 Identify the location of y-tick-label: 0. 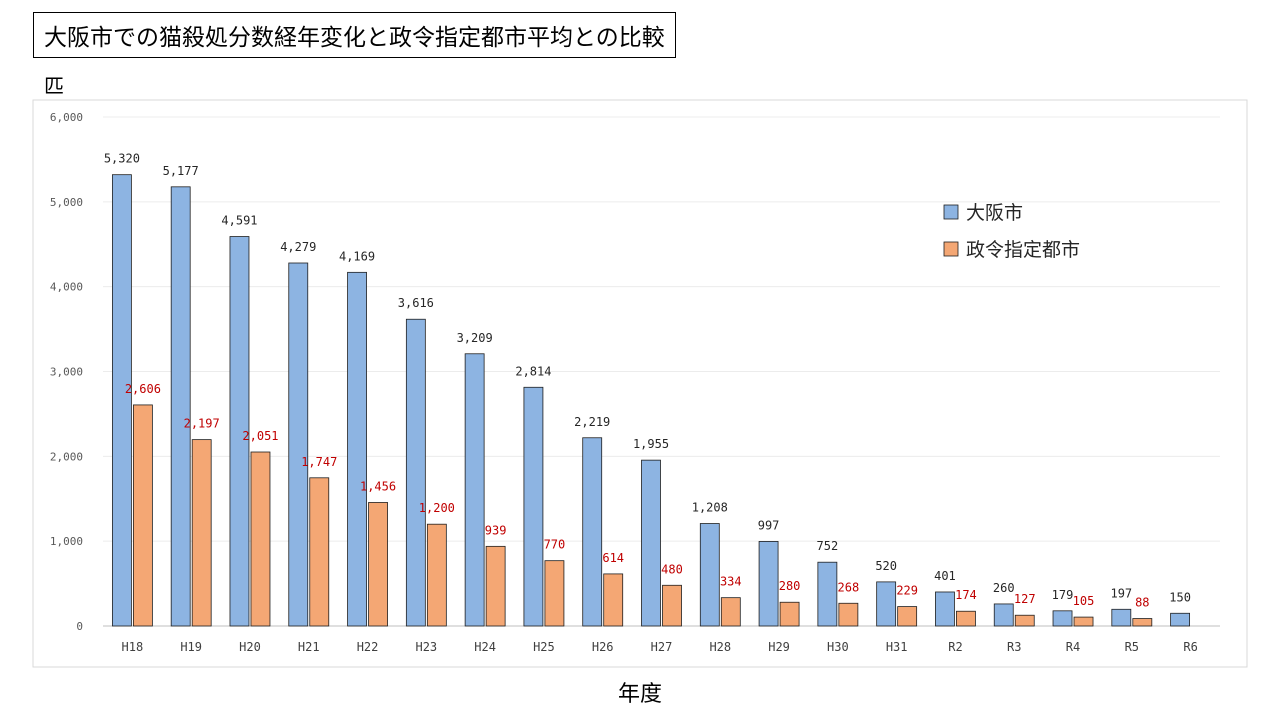
(79, 626).